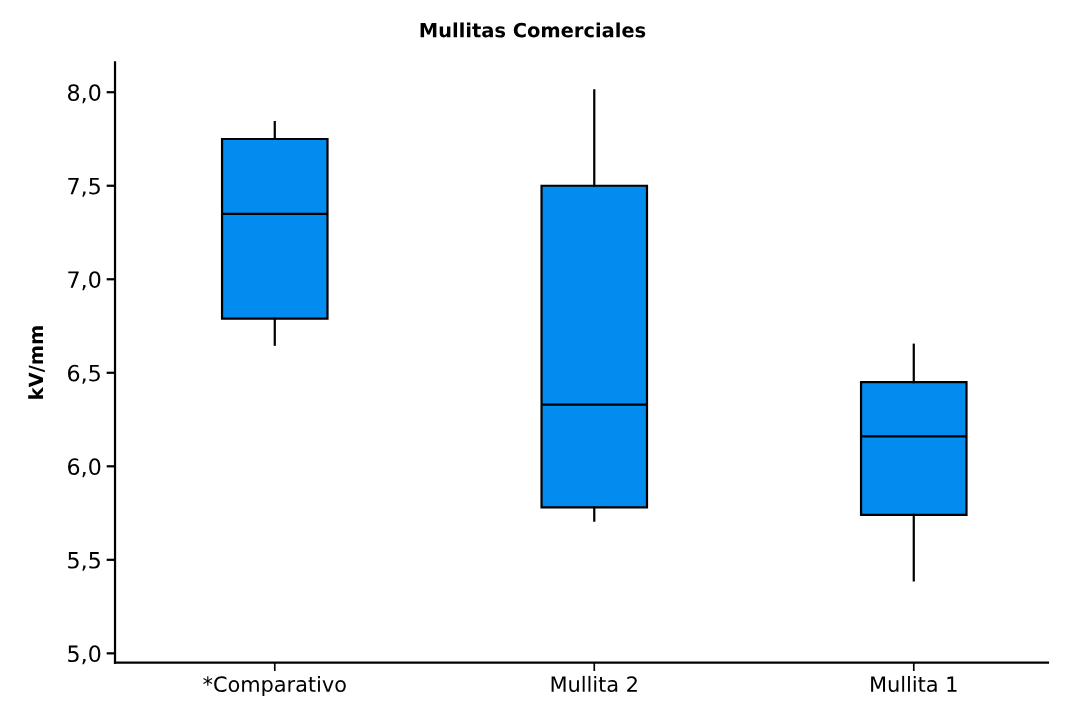  Describe the element at coordinates (84, 374) in the screenshot. I see `y-tick-label: 6,5` at that location.